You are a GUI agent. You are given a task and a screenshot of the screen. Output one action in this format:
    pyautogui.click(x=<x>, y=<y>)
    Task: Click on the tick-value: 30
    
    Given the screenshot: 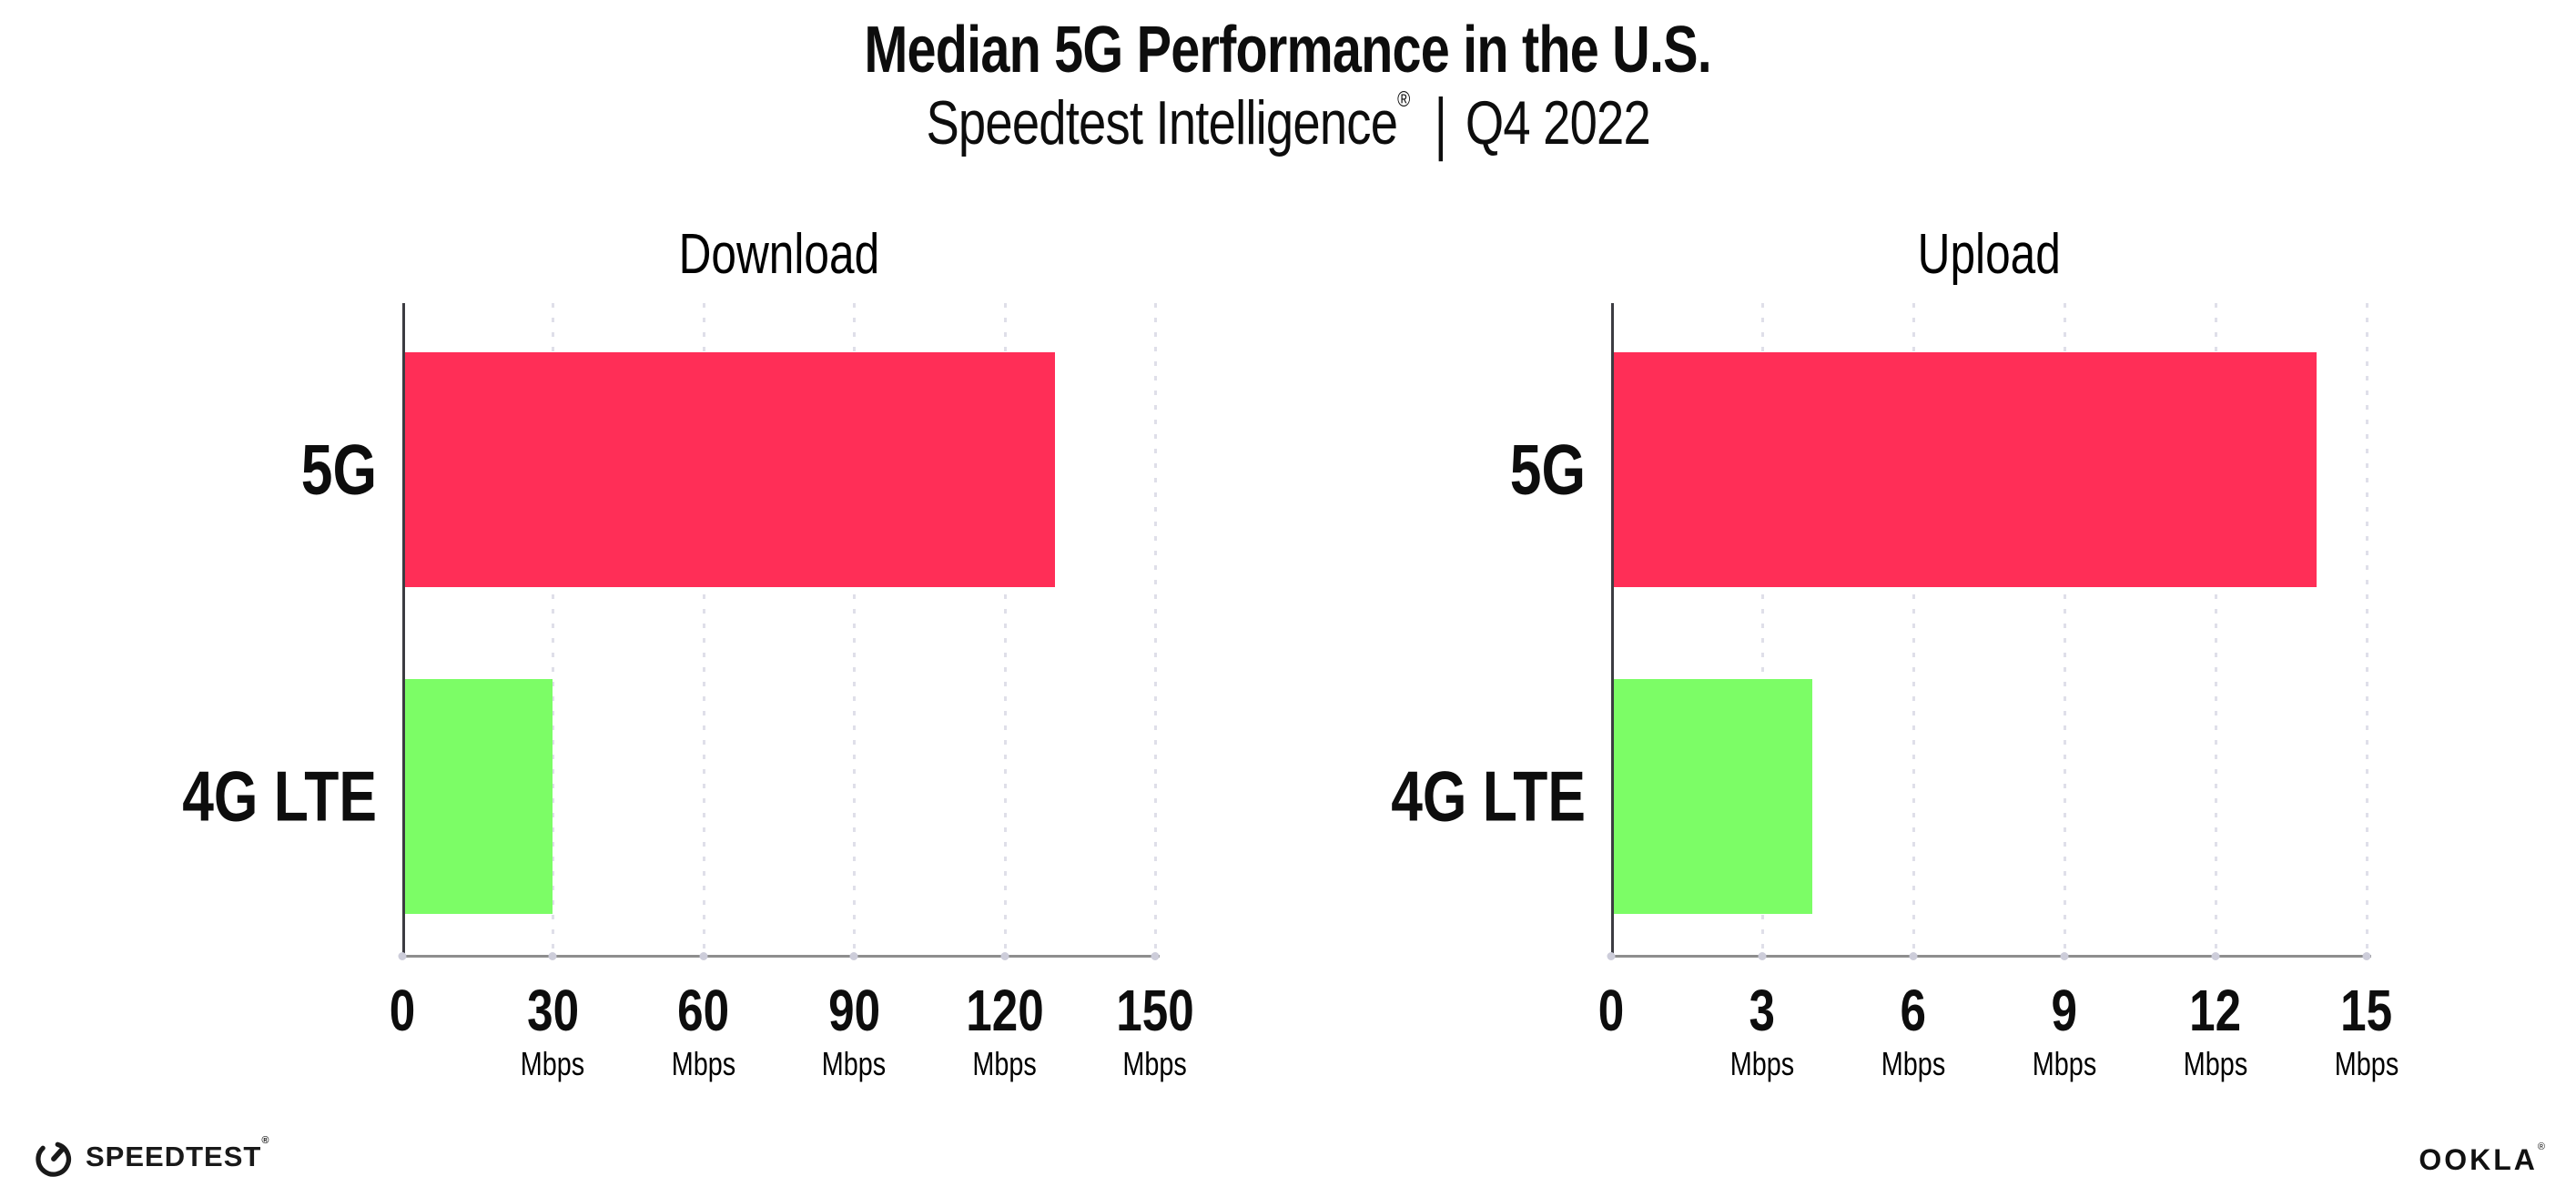 What is the action you would take?
    pyautogui.click(x=552, y=1011)
    